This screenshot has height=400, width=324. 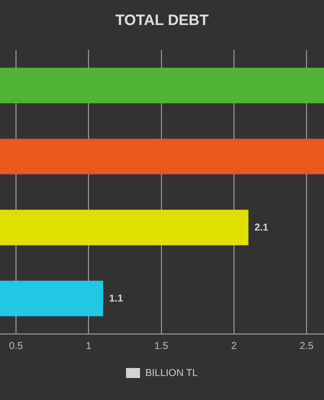 What do you see at coordinates (16, 346) in the screenshot?
I see `x-tick-label: 0.5` at bounding box center [16, 346].